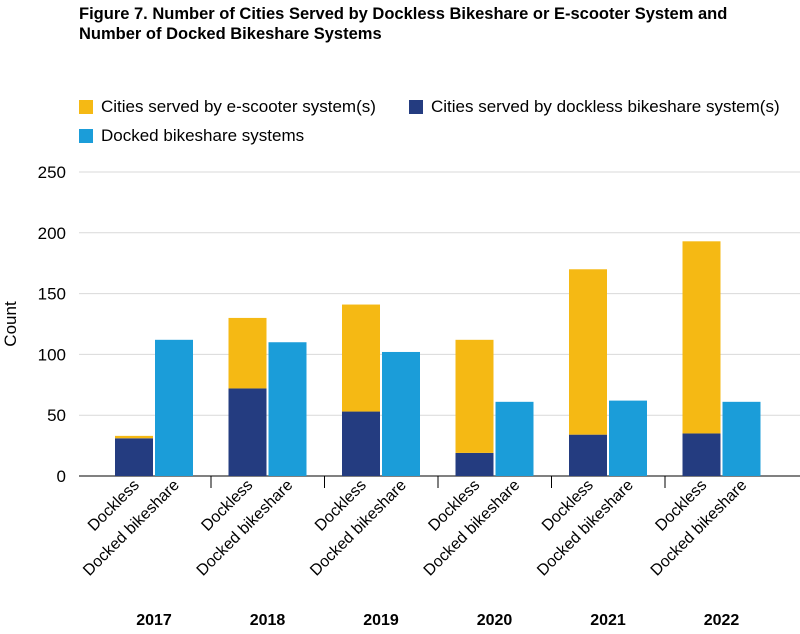 The width and height of the screenshot is (800, 634). Describe the element at coordinates (268, 620) in the screenshot. I see `group-label-2018: 2018` at that location.